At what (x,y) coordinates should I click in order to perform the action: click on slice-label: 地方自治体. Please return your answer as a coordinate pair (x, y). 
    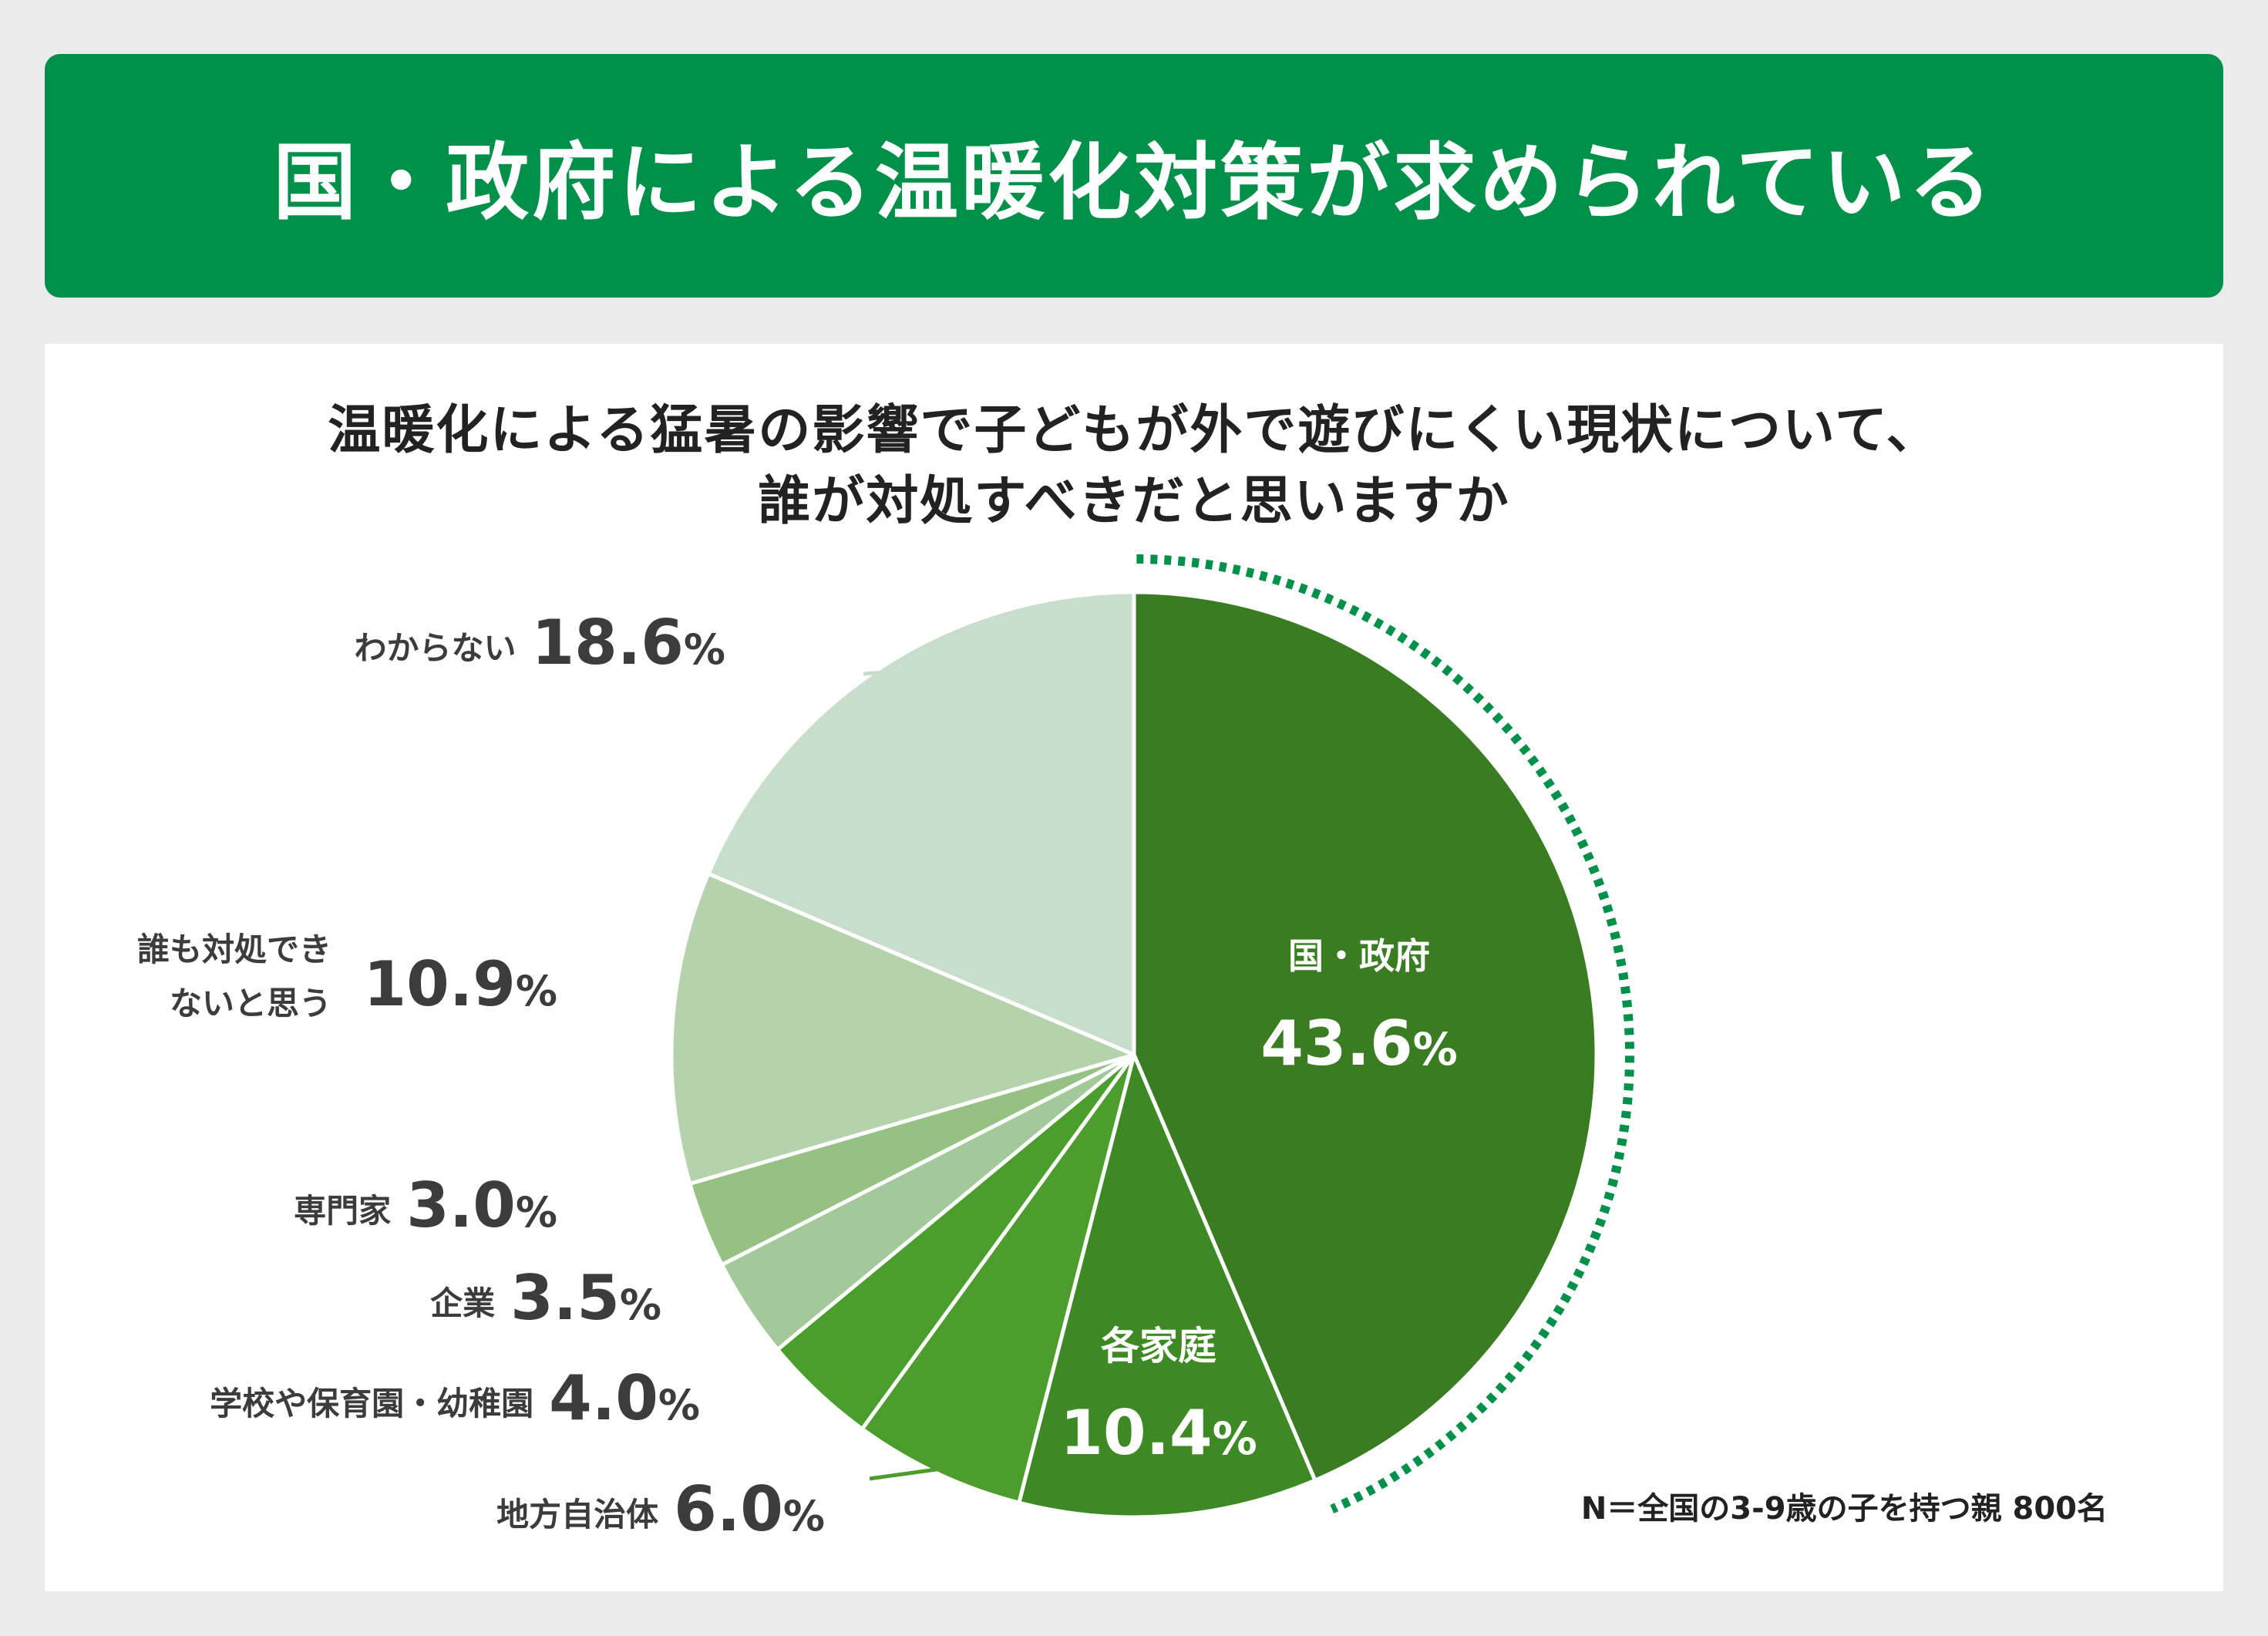
    Looking at the image, I should click on (577, 1514).